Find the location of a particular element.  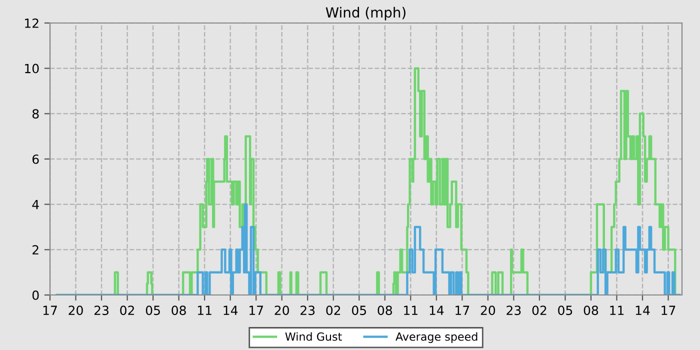

y-tick-label: 4 is located at coordinates (35, 205).